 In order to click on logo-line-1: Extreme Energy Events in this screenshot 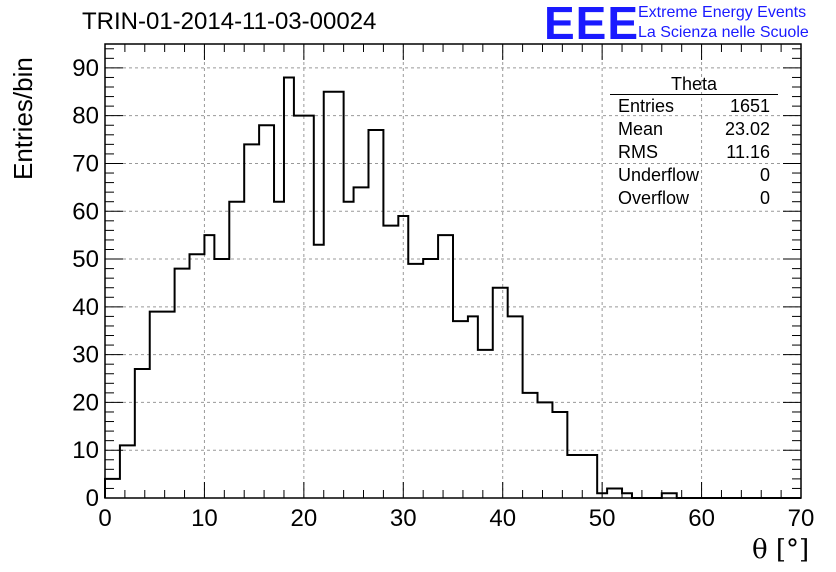, I will do `click(722, 12)`.